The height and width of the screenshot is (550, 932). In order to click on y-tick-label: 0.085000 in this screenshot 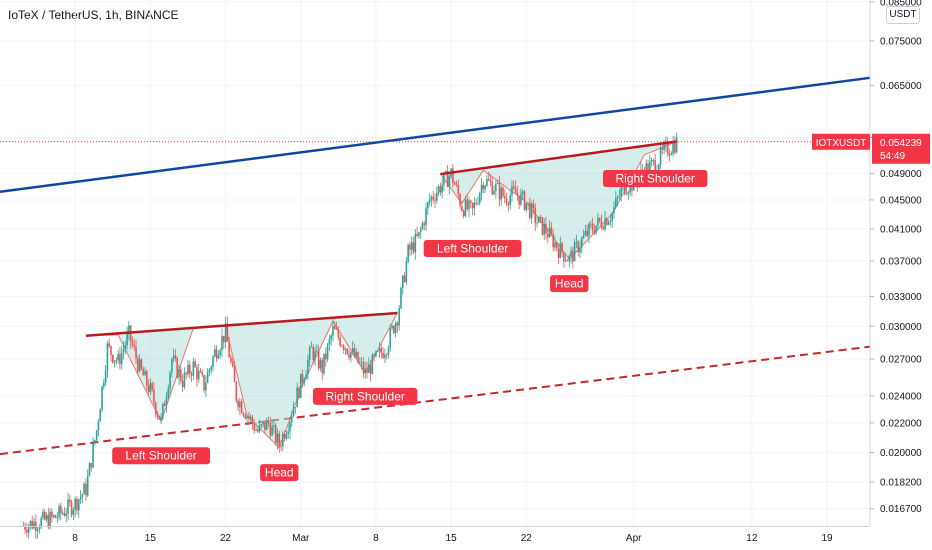, I will do `click(901, 4)`.